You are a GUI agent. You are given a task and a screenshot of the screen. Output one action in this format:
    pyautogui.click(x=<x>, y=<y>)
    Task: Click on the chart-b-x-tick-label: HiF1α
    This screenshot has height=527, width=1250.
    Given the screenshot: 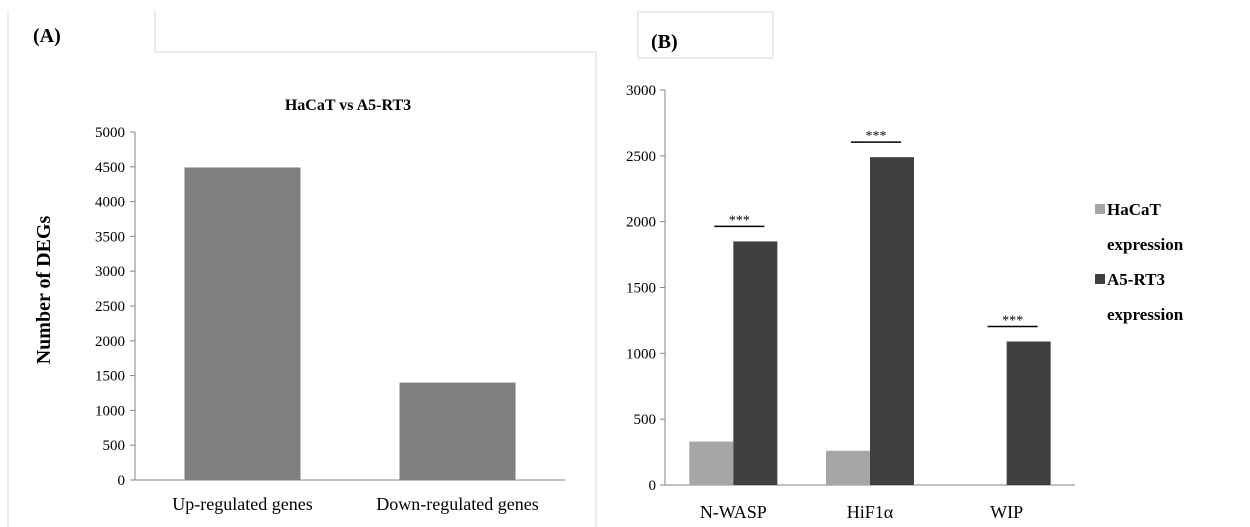 What is the action you would take?
    pyautogui.click(x=870, y=512)
    